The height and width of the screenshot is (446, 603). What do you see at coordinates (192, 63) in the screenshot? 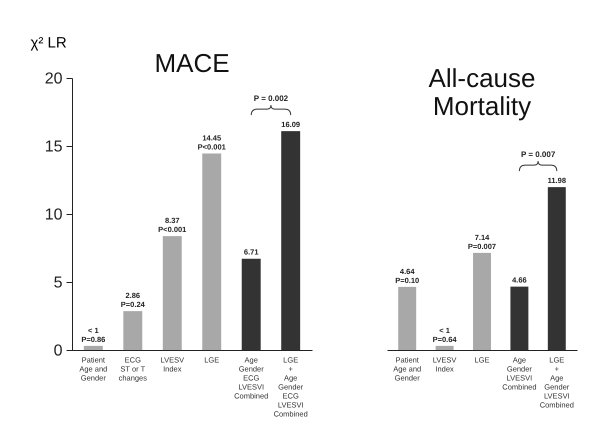
I see `chart-title: MACE` at bounding box center [192, 63].